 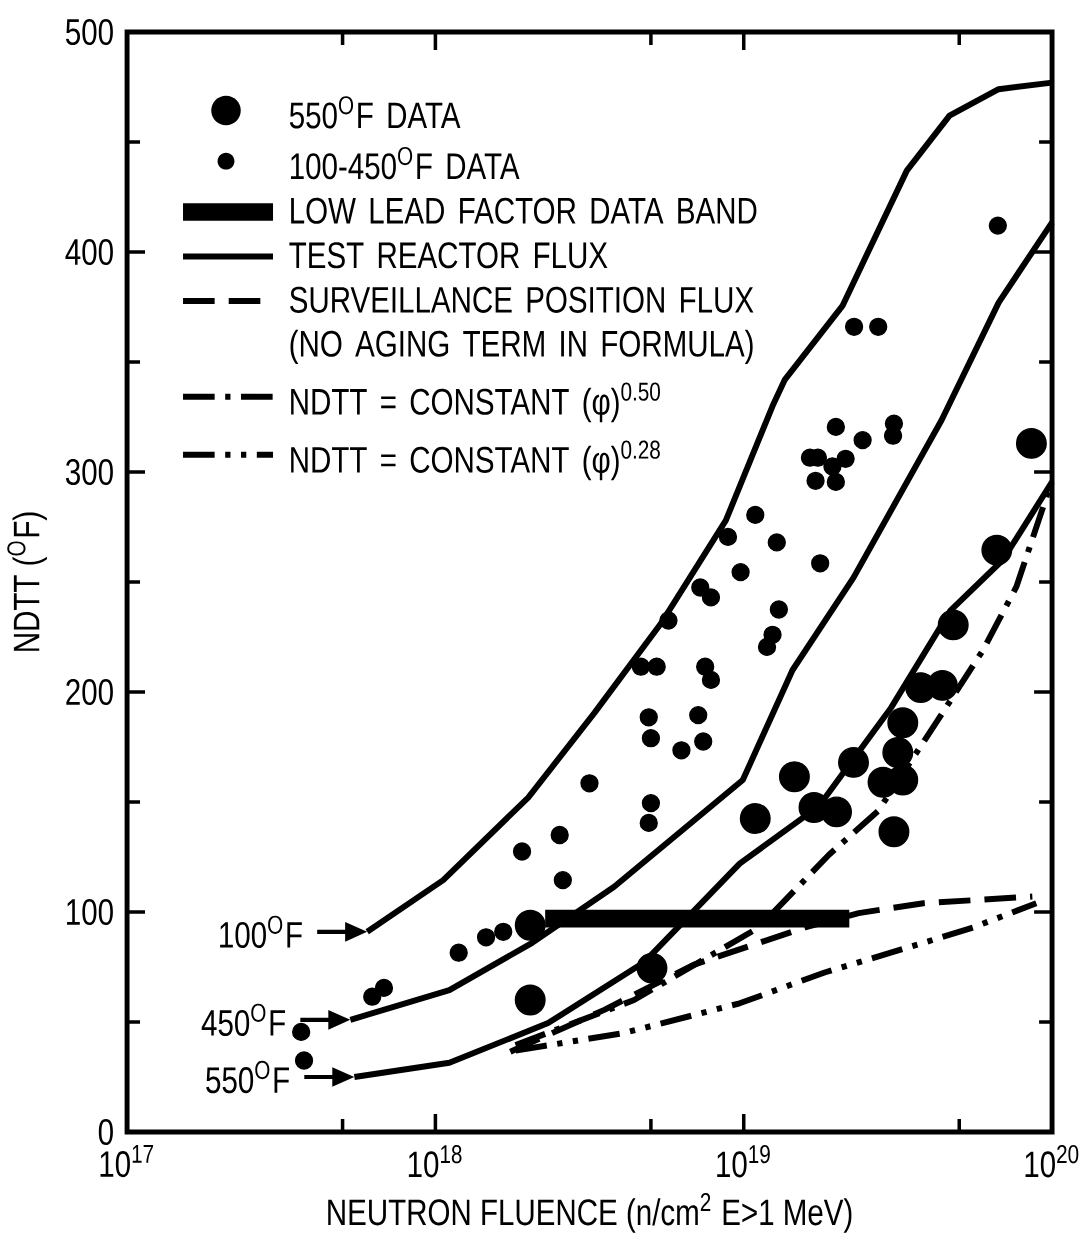 I want to click on annotation: 450$^{O}$F, so click(x=243, y=1020).